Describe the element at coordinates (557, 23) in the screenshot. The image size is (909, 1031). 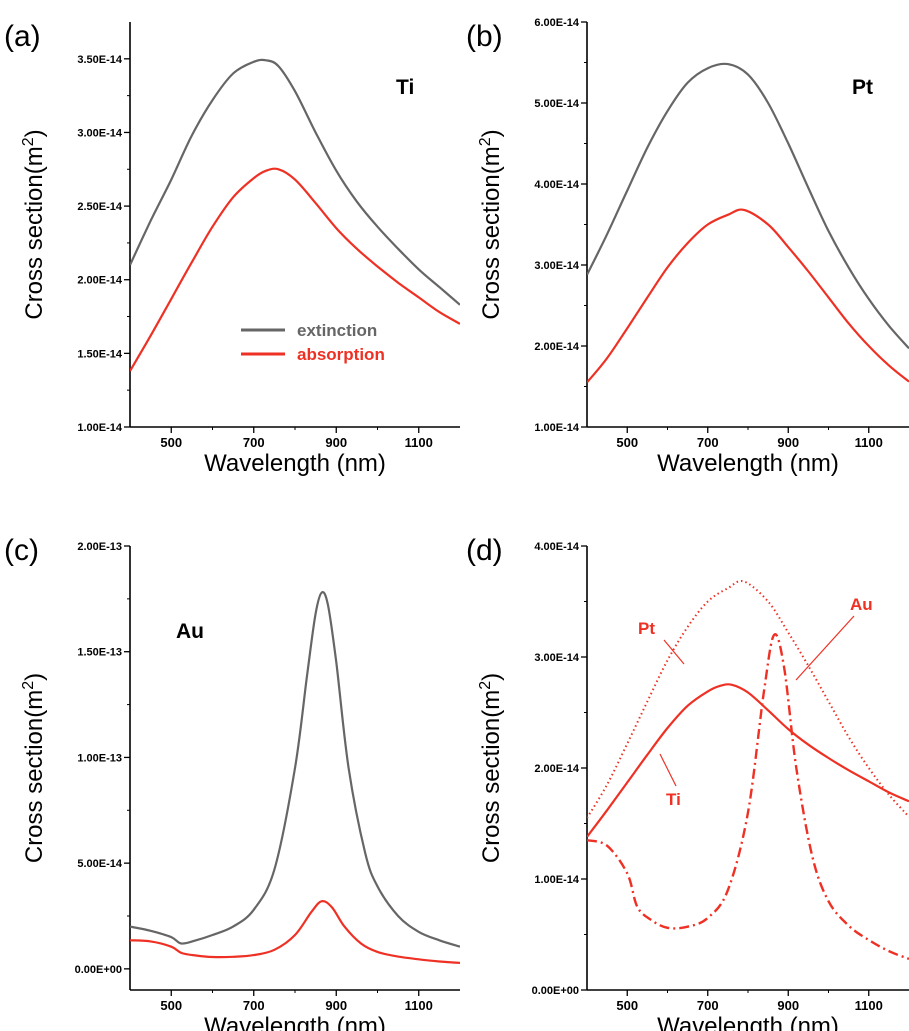
I see `y-tick-label: 6.00E-14` at that location.